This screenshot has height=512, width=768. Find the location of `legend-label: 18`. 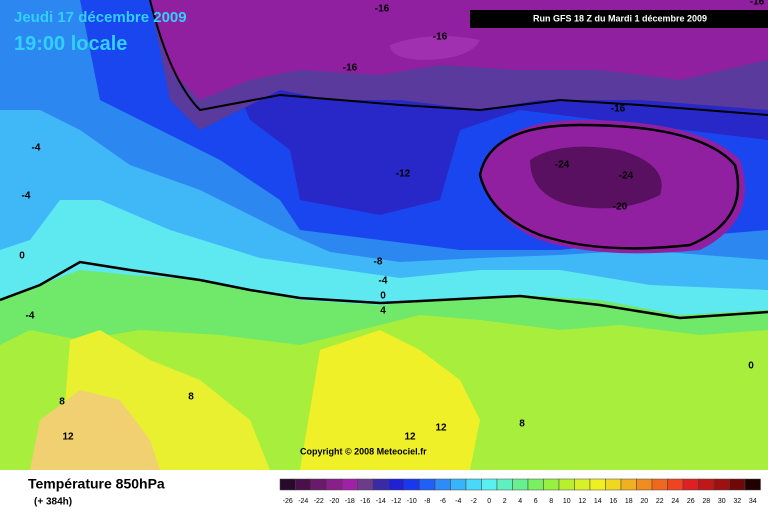

legend-label: 18 is located at coordinates (629, 501).